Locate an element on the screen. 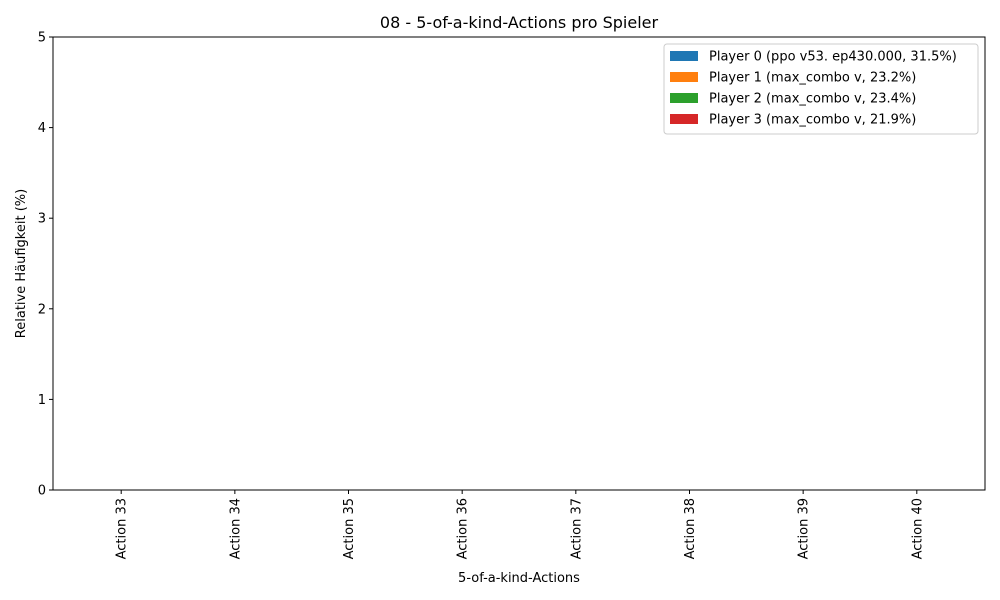 The image size is (1000, 600). y-tick-label: 0 is located at coordinates (42, 491).